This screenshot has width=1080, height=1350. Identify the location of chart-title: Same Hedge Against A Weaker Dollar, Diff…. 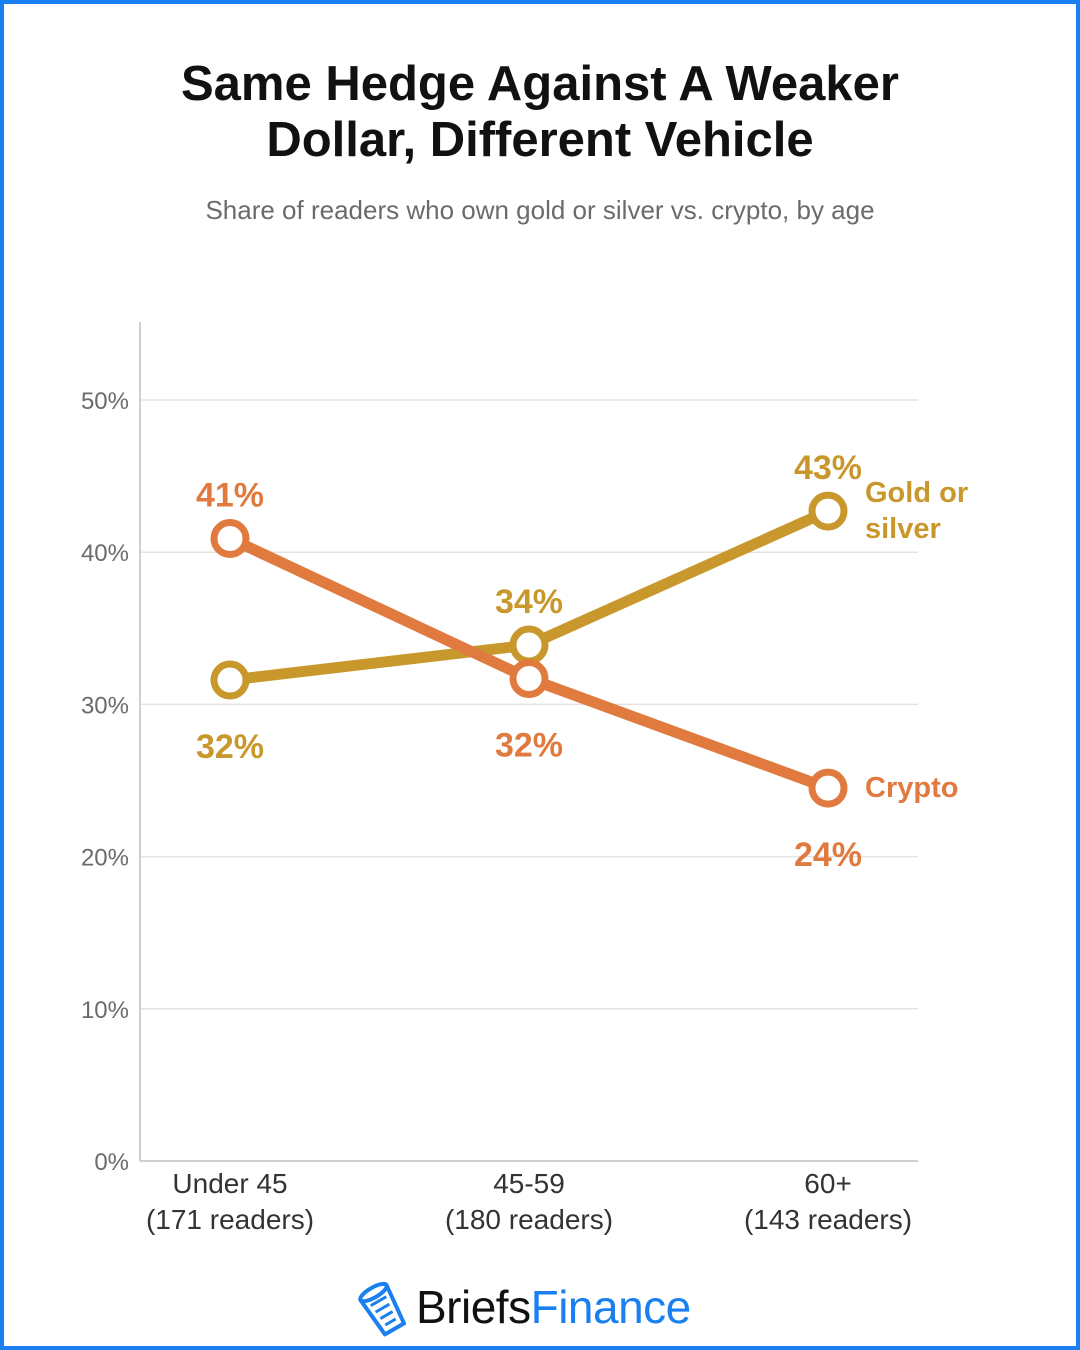
(540, 112).